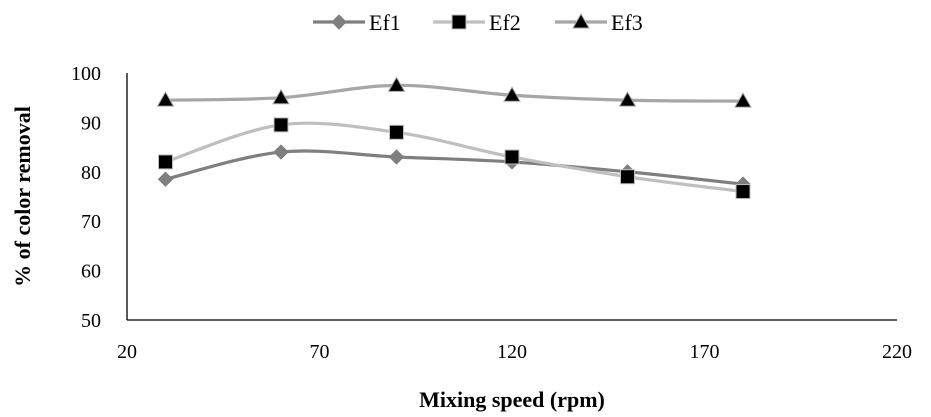  Describe the element at coordinates (705, 352) in the screenshot. I see `x-tick-label: 170` at that location.